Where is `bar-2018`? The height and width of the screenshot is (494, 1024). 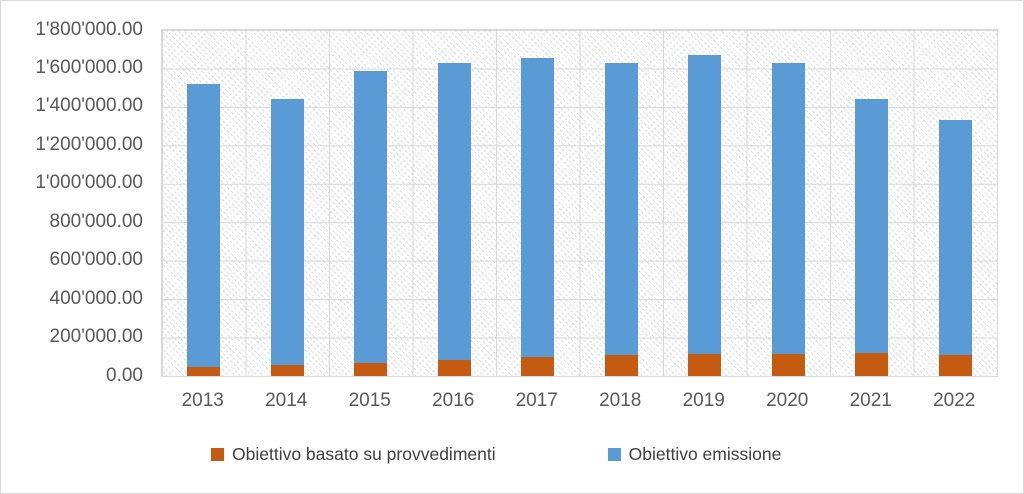
bar-2018 is located at coordinates (621, 219).